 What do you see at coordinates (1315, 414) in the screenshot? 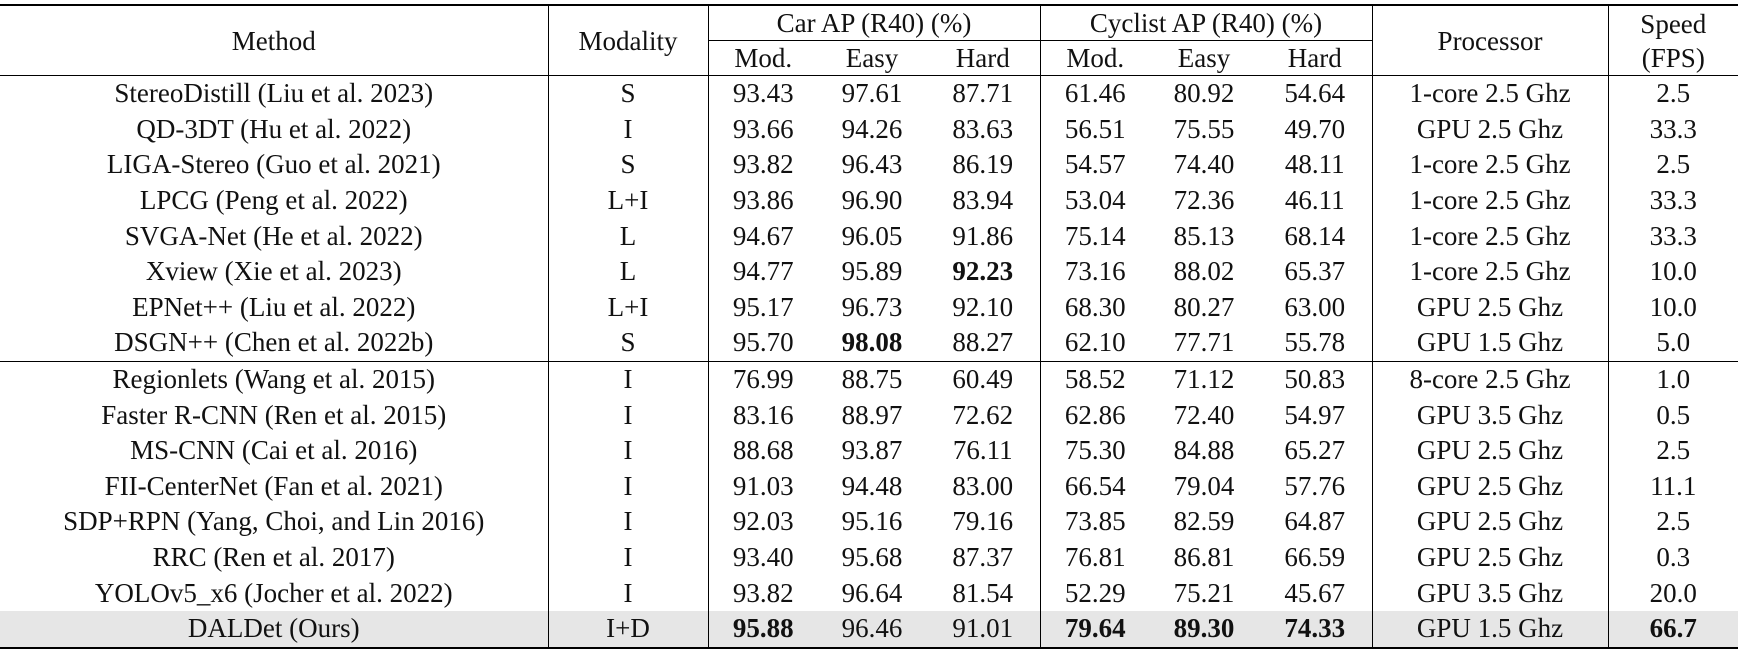
I see `cell-cyclist-hard: 54.97` at bounding box center [1315, 414].